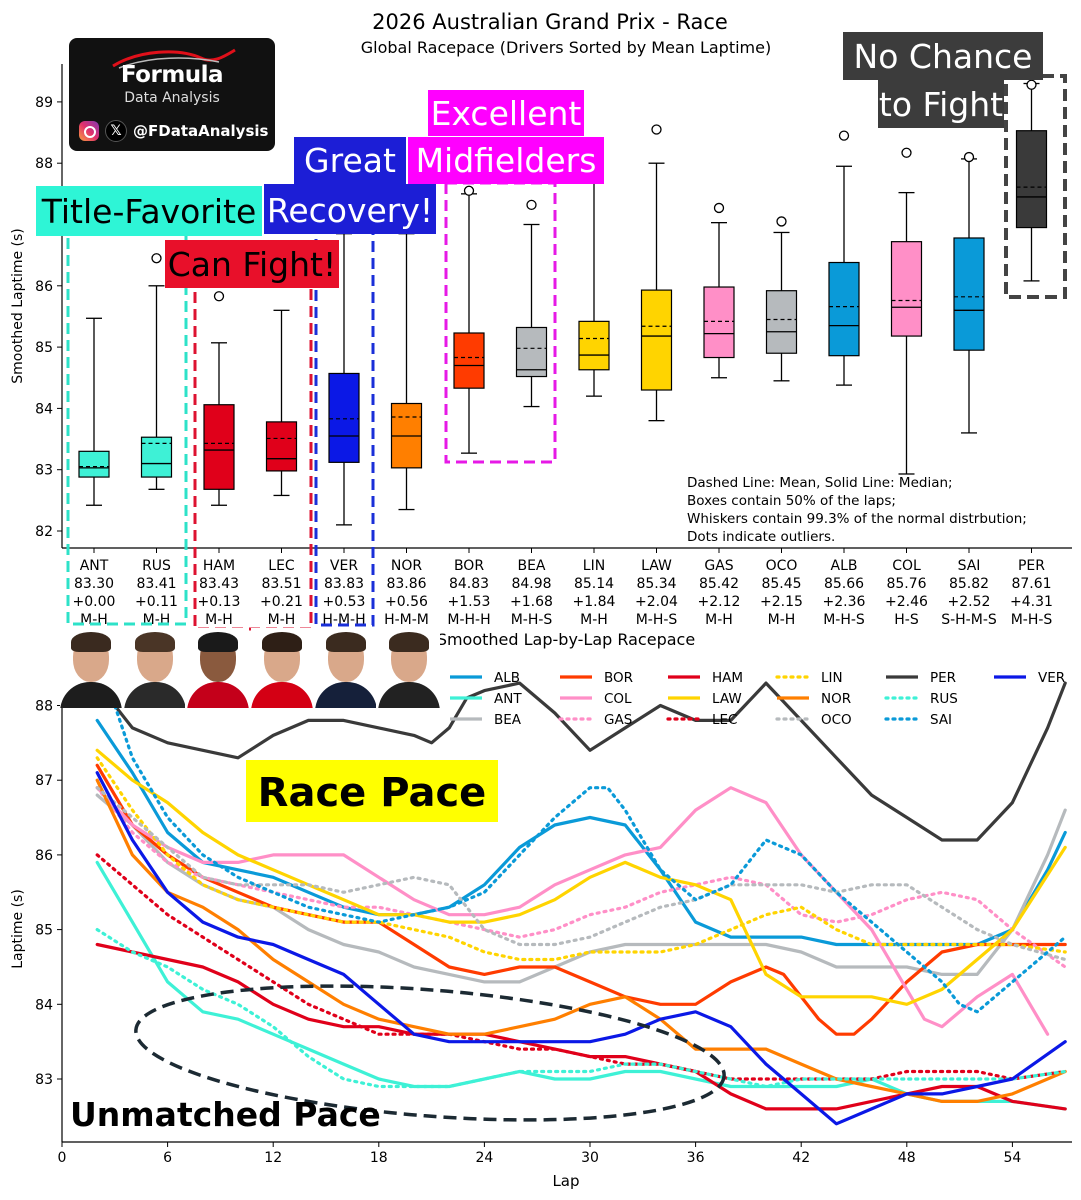 Image resolution: width=1081 pixels, height=1200 pixels. I want to click on x-tick-label: 85.42, so click(719, 584).